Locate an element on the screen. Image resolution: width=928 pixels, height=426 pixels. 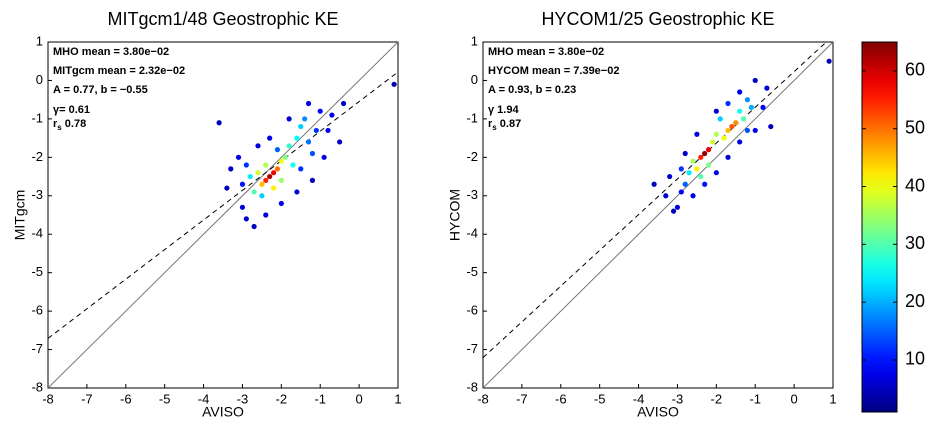
colorbar-tick-label: 10 is located at coordinates (915, 359).